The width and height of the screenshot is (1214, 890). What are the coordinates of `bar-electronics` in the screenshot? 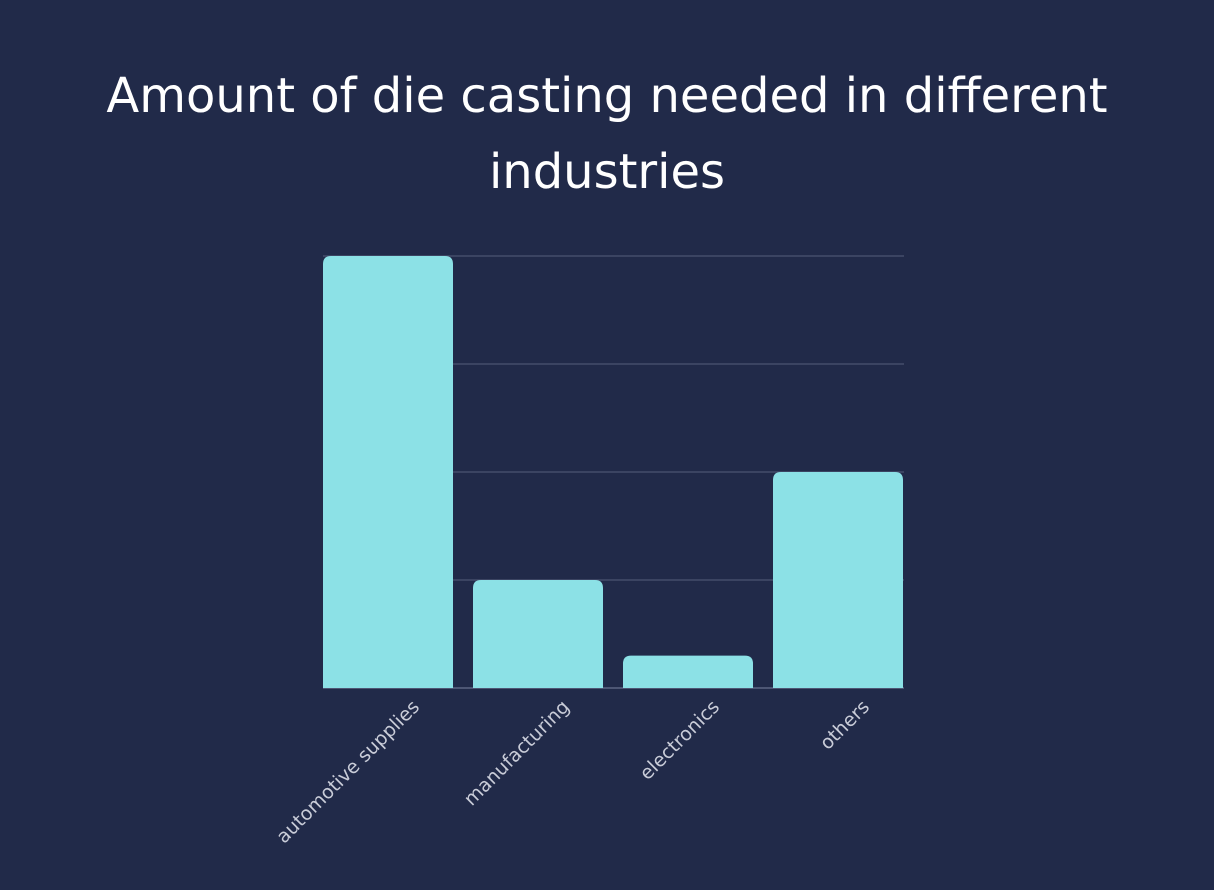 It's located at (688, 671).